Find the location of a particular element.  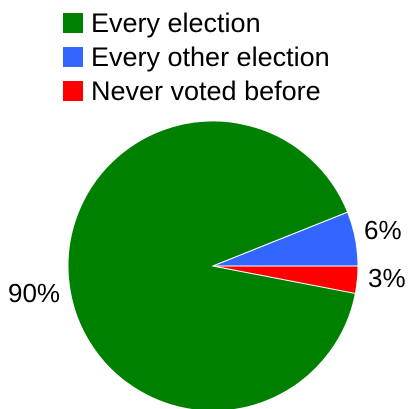

slice-value-label-0: 90% is located at coordinates (34, 293).